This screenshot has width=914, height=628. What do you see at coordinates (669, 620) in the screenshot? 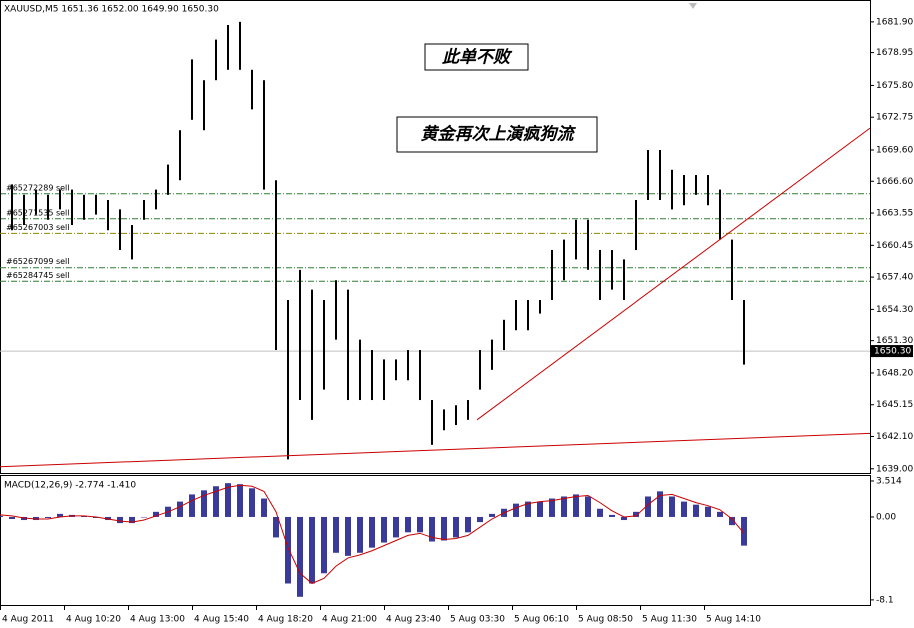
I see `x-tick-label: 5 Aug 11:30` at bounding box center [669, 620].